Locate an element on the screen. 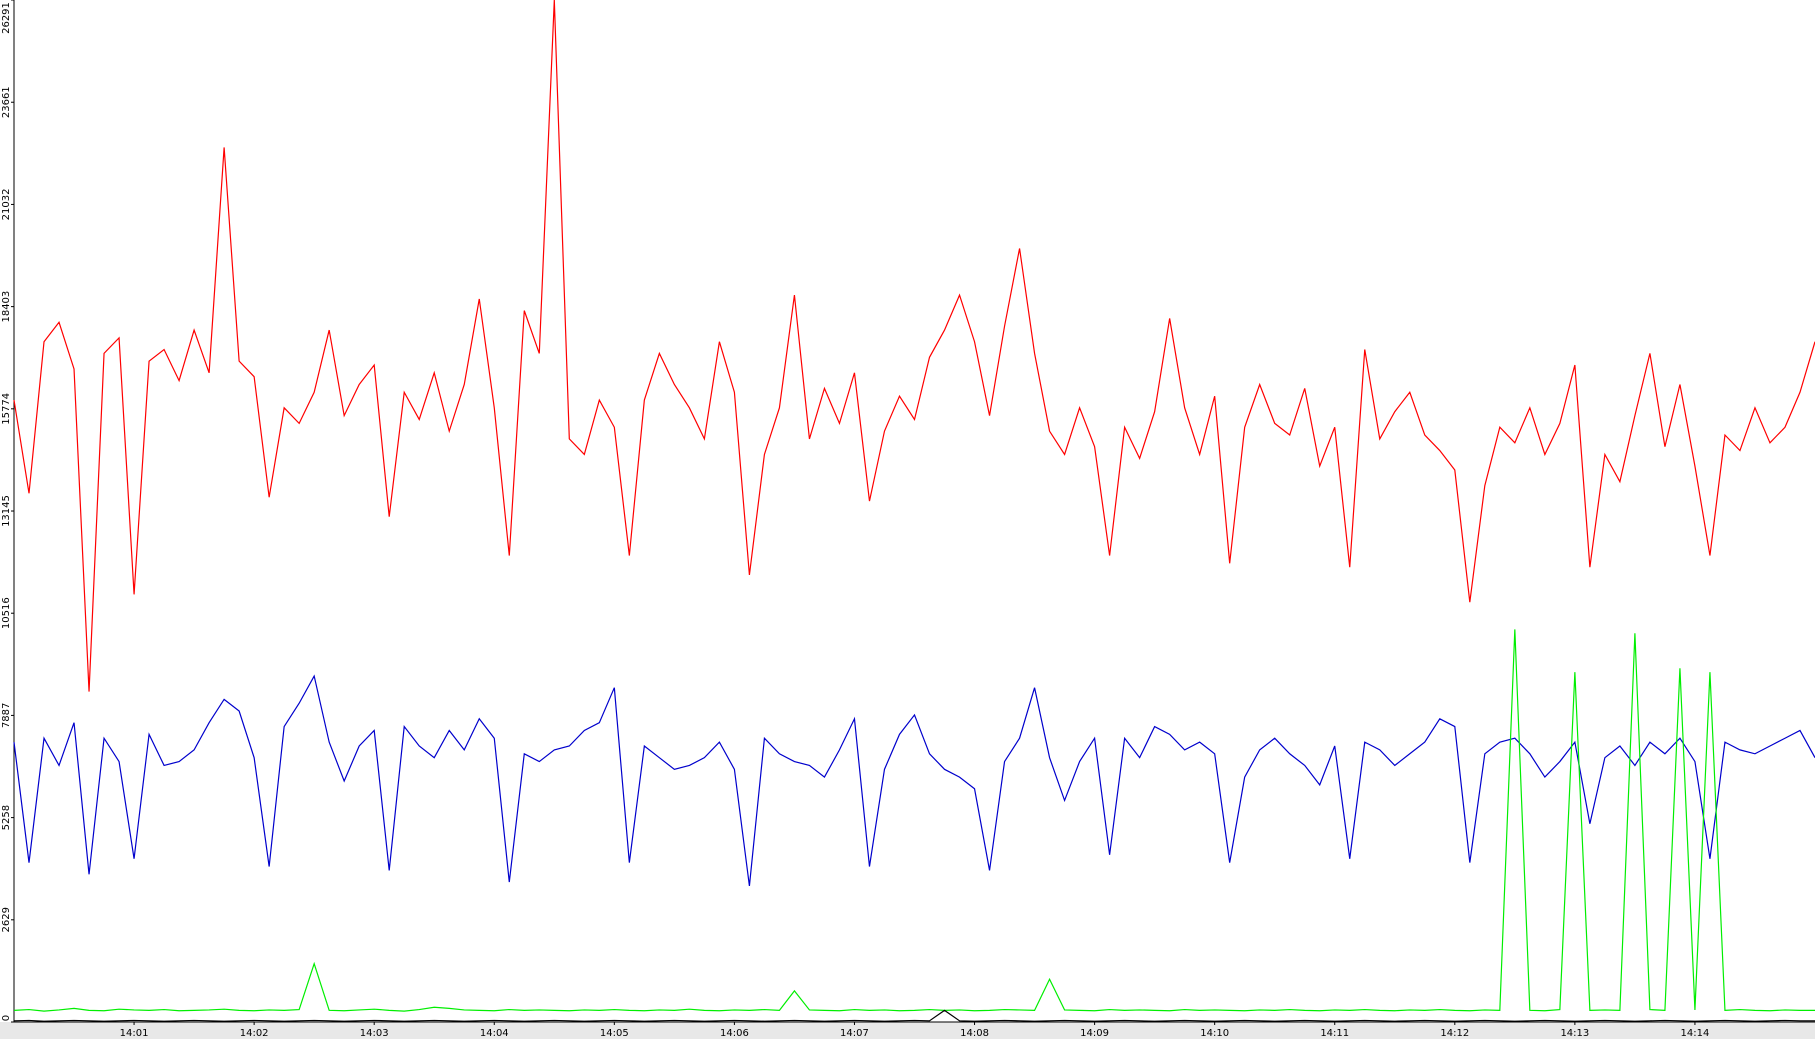 The image size is (1815, 1039). y-tick-label: 26291 is located at coordinates (6, 18).